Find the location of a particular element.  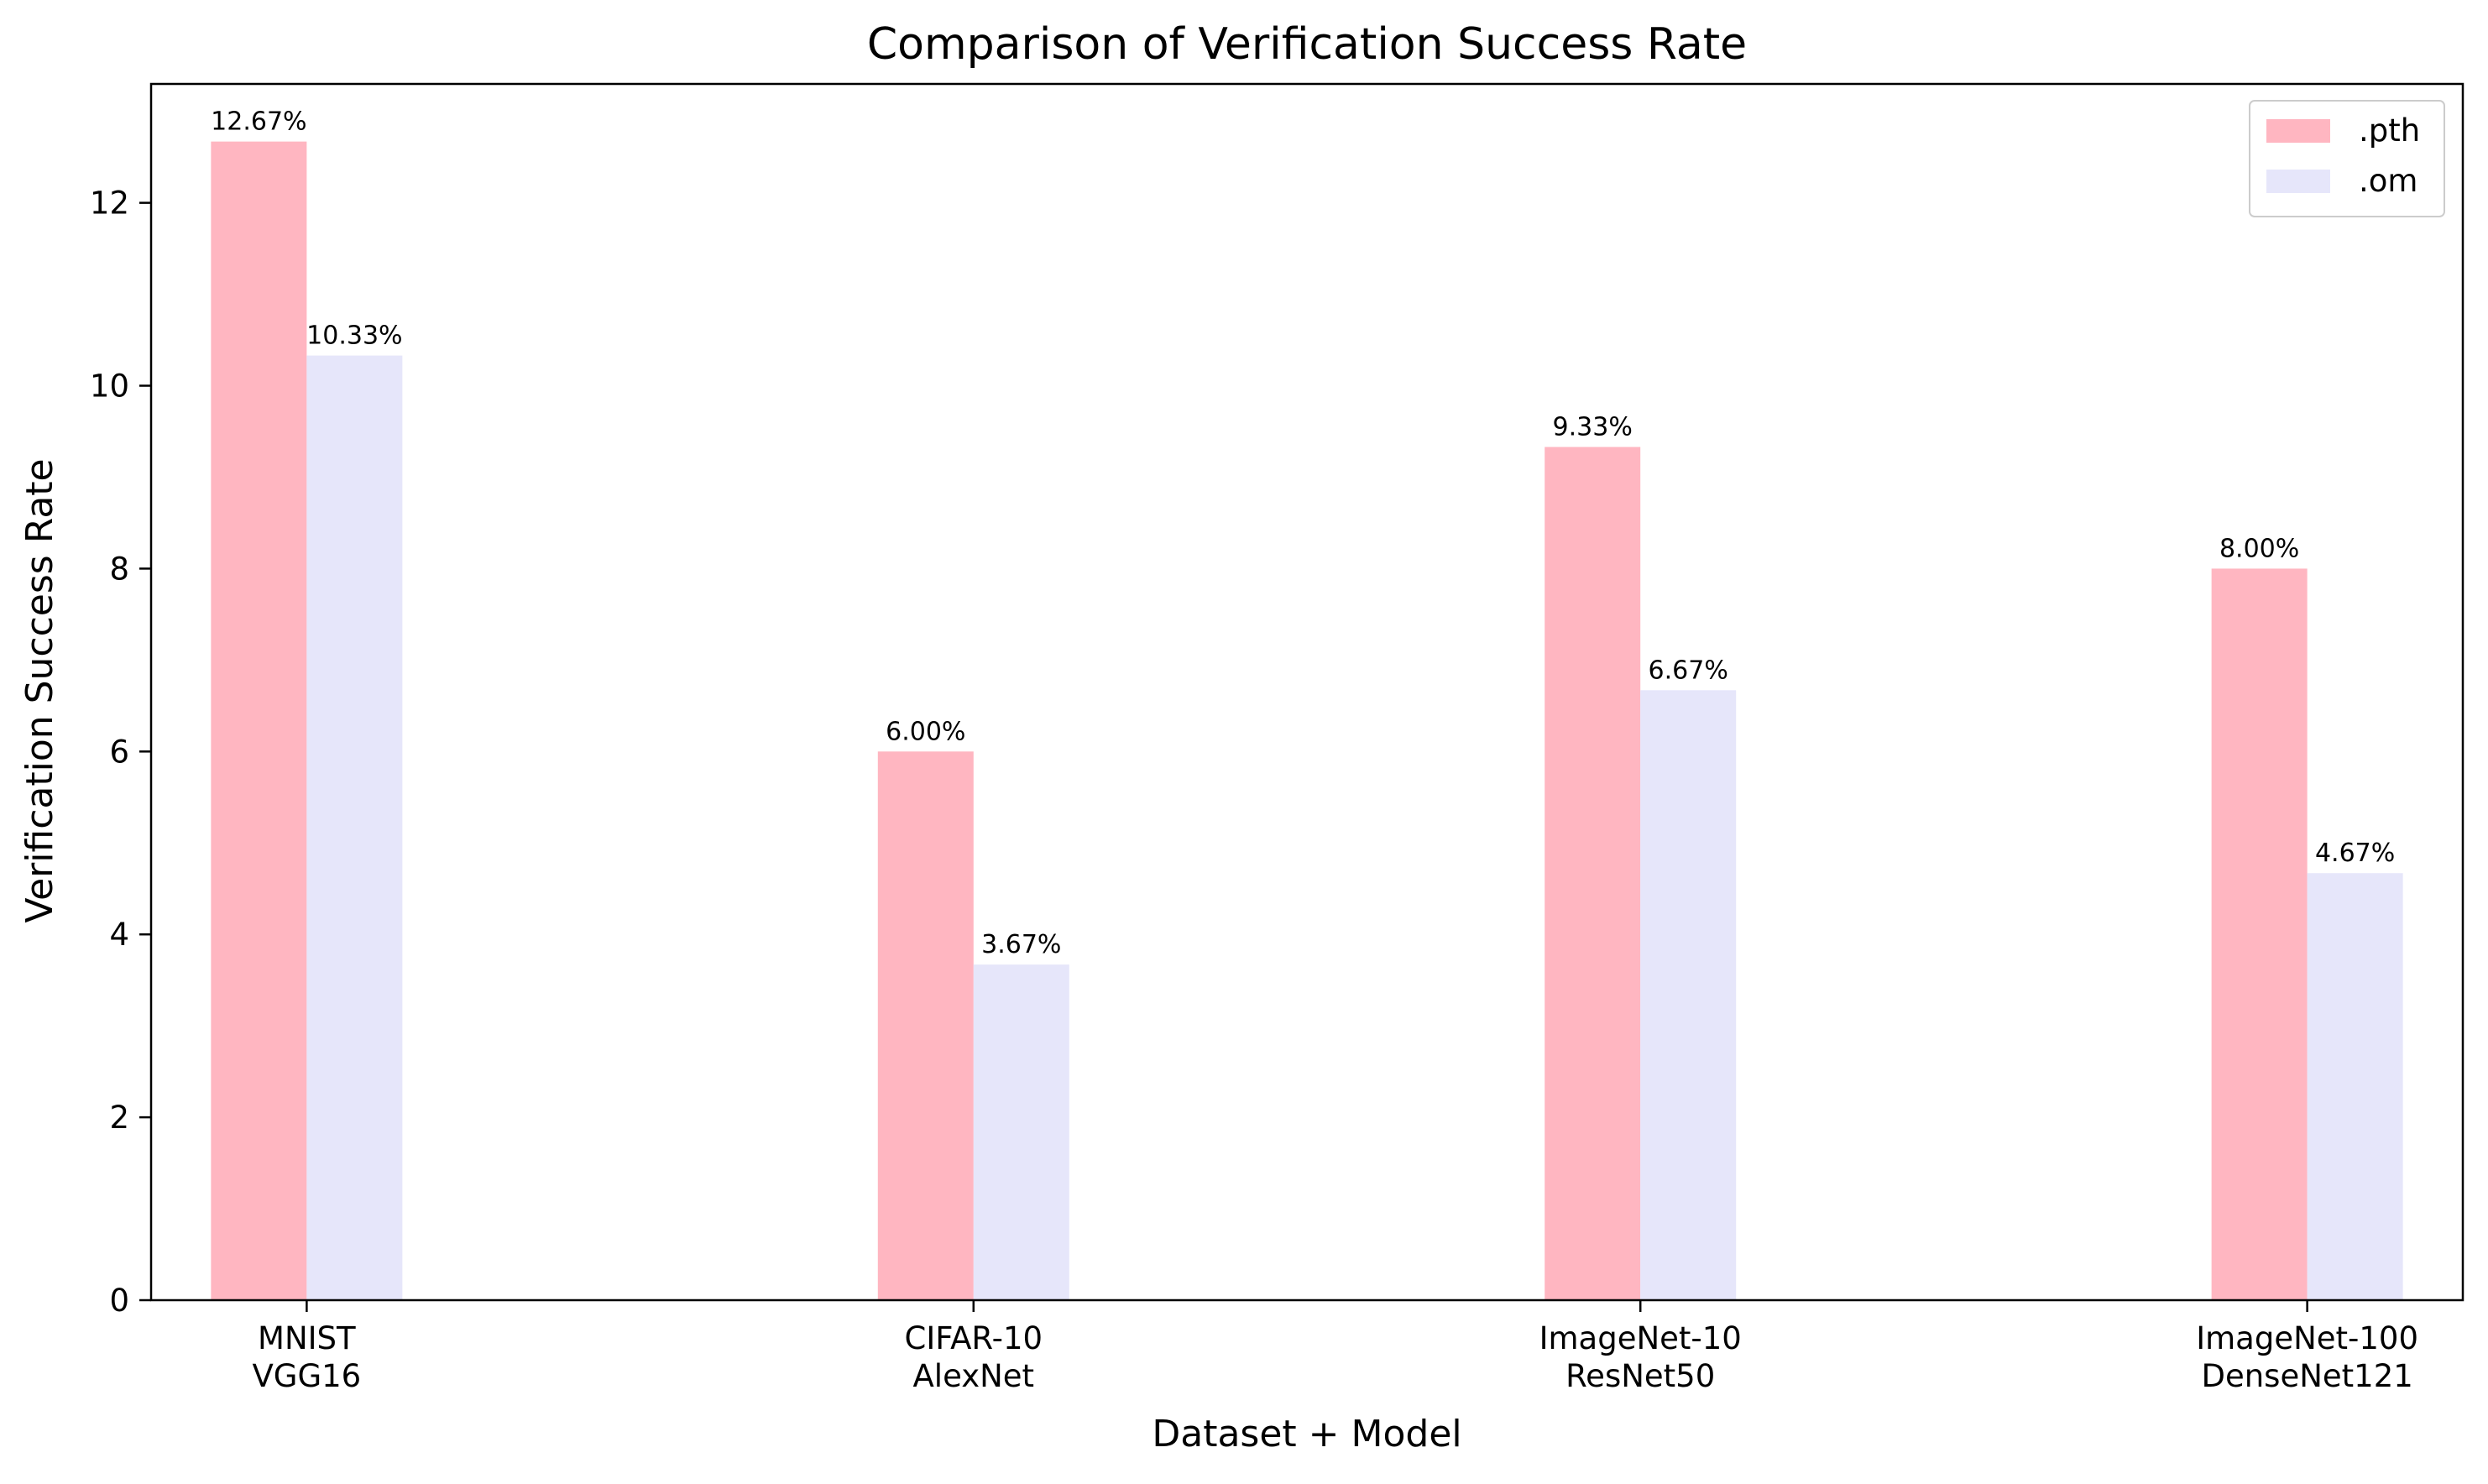

bar-value-label: 3.67% is located at coordinates (1021, 944).